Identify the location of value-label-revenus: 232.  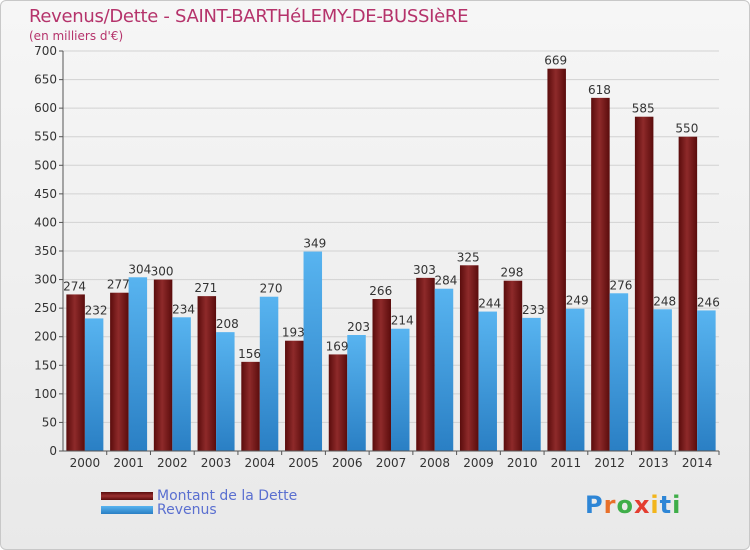
(96, 310).